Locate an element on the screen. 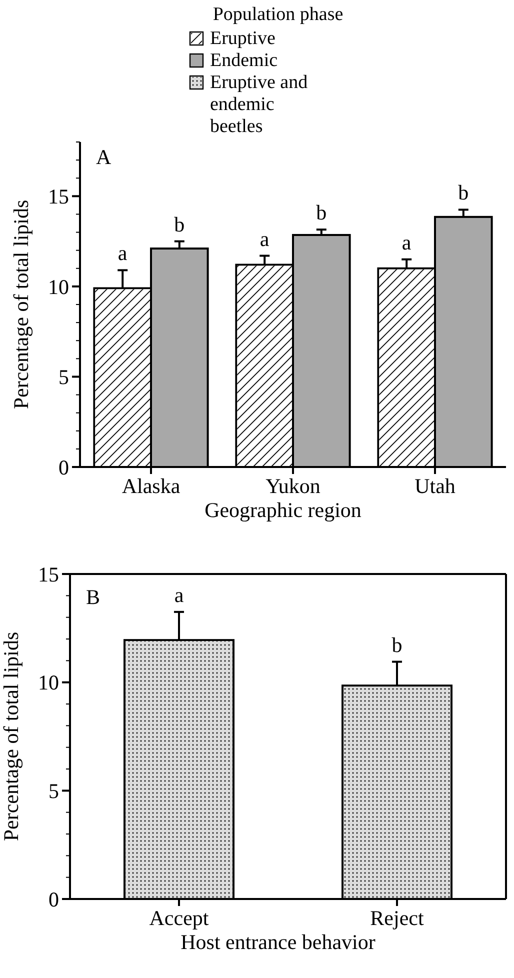  x-tick-label: Accept is located at coordinates (179, 918).